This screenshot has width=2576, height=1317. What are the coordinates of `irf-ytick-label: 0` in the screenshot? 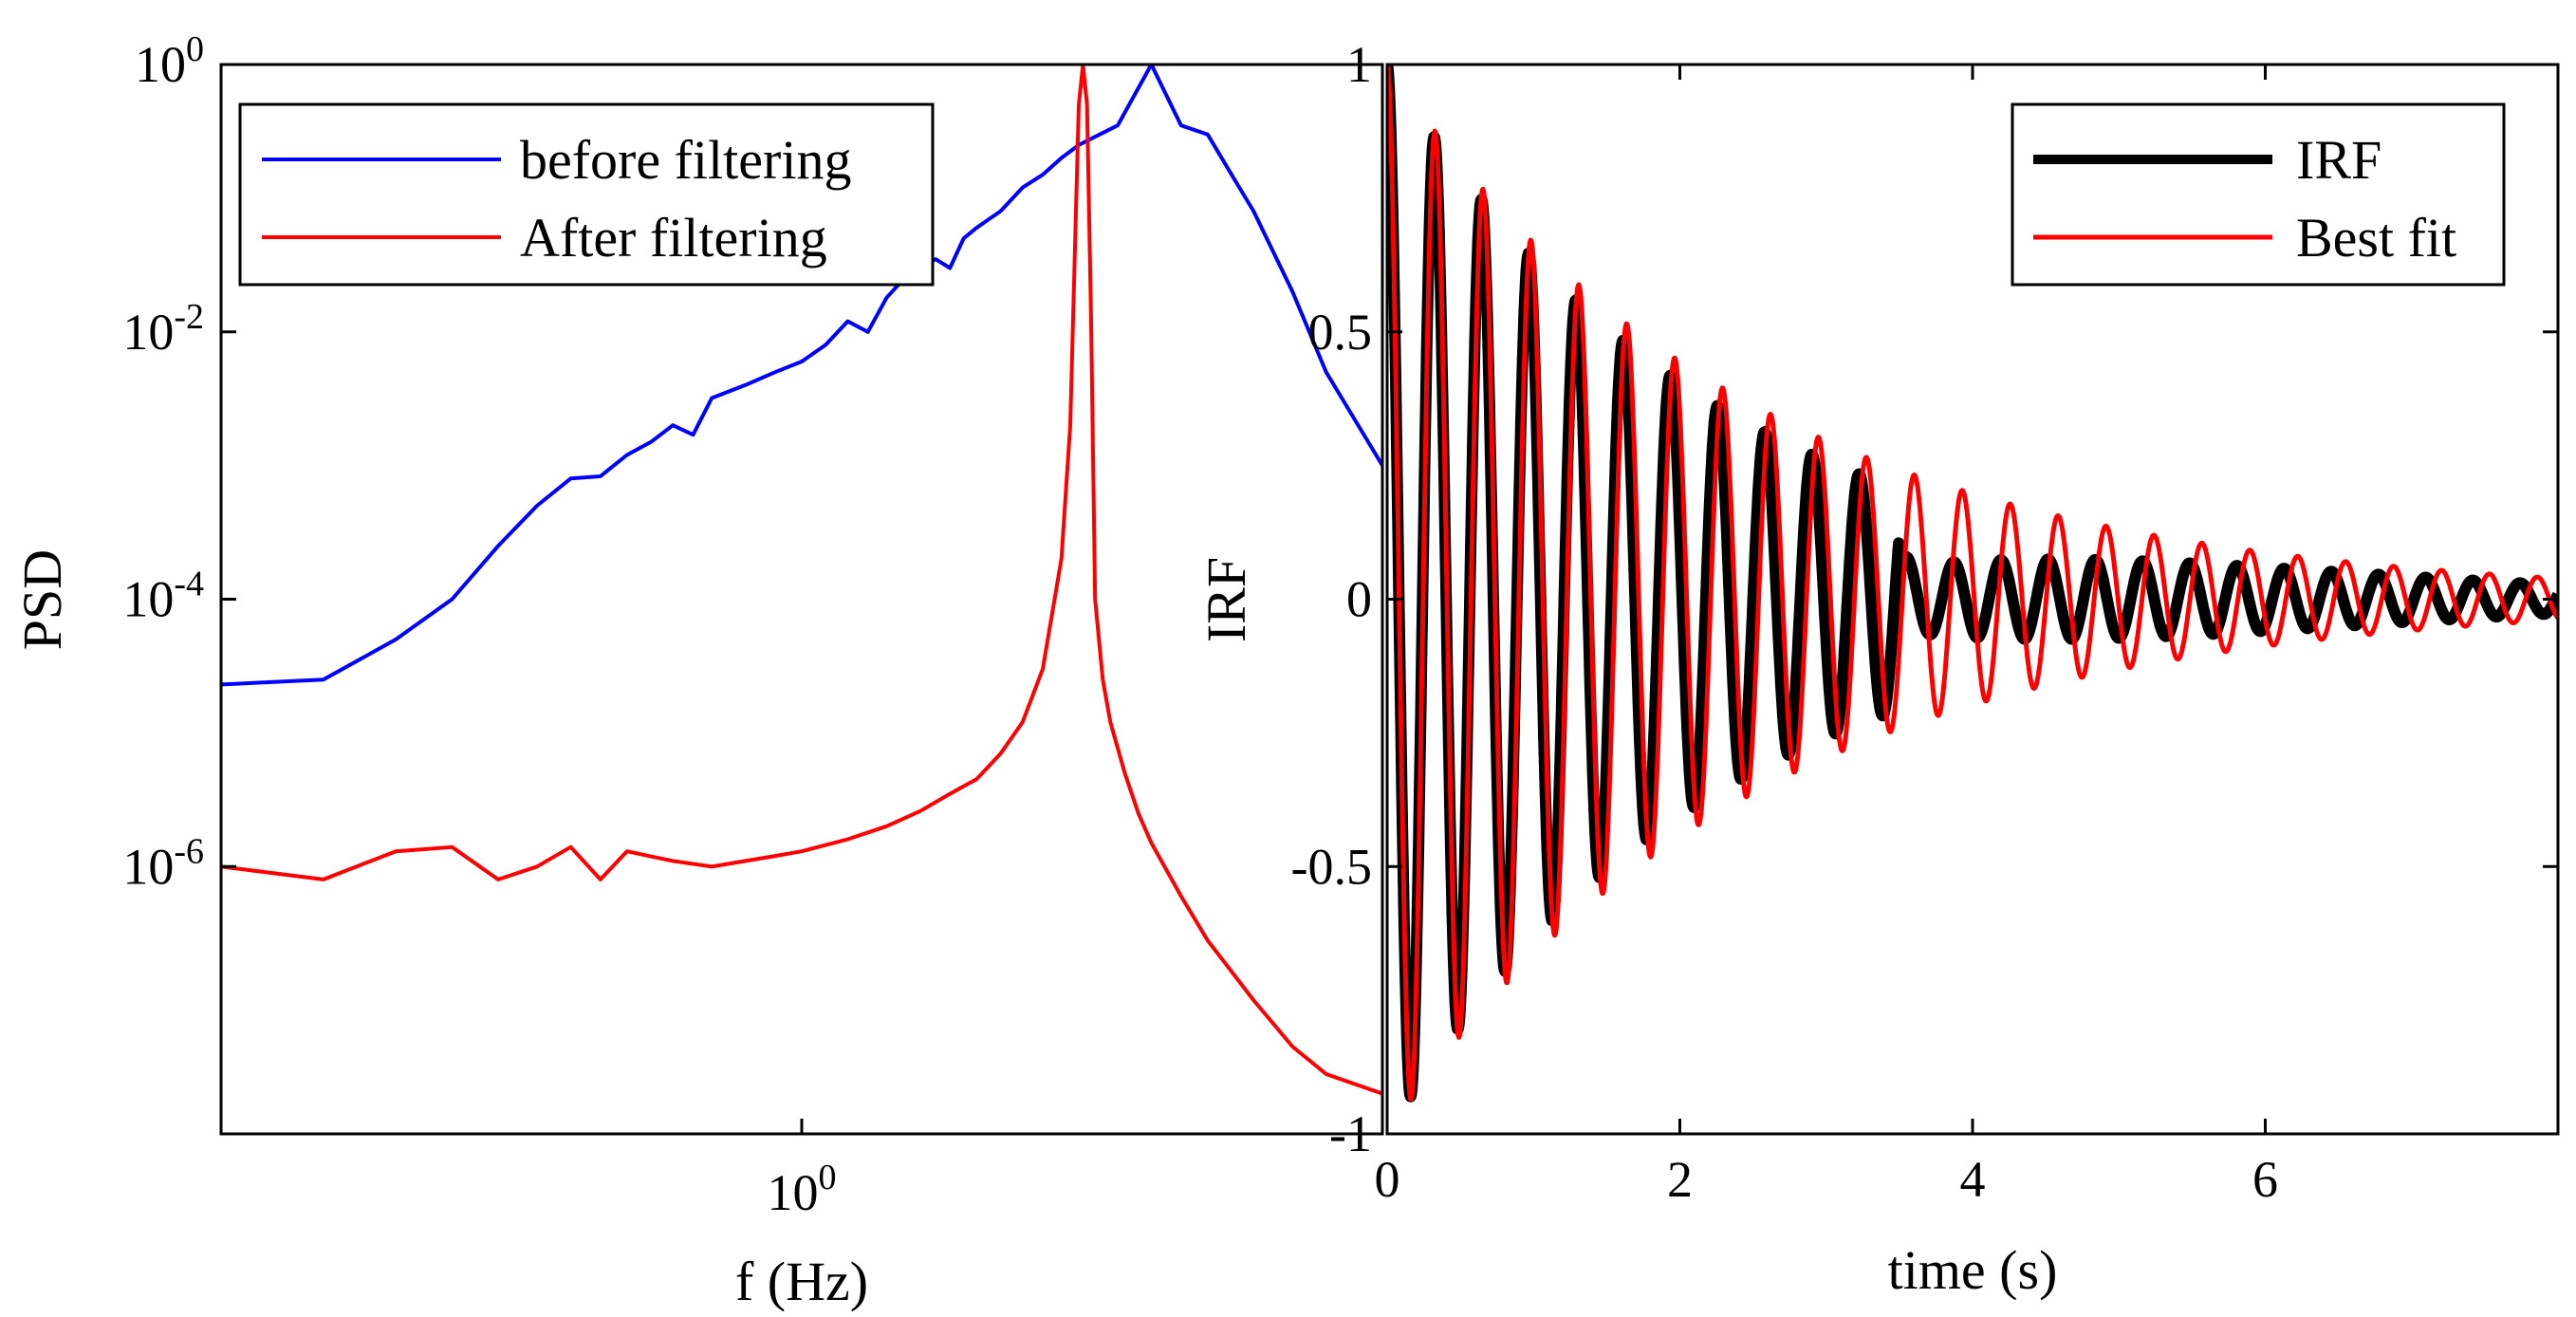 It's located at (1359, 599).